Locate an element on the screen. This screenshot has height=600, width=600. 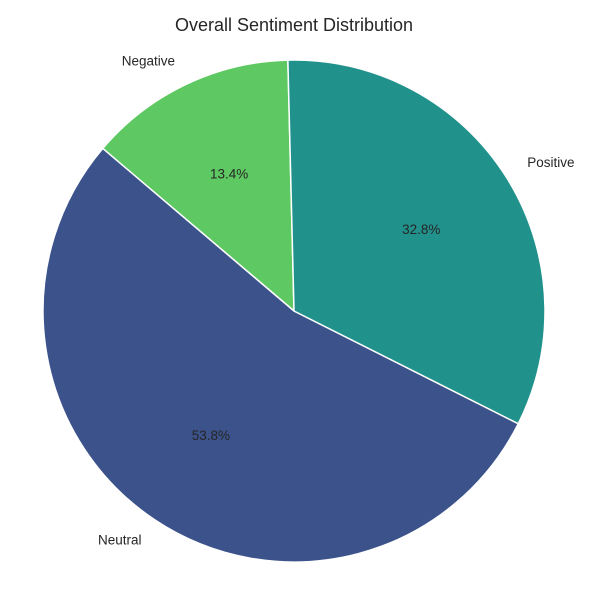
pie-slice-negative is located at coordinates (198, 185).